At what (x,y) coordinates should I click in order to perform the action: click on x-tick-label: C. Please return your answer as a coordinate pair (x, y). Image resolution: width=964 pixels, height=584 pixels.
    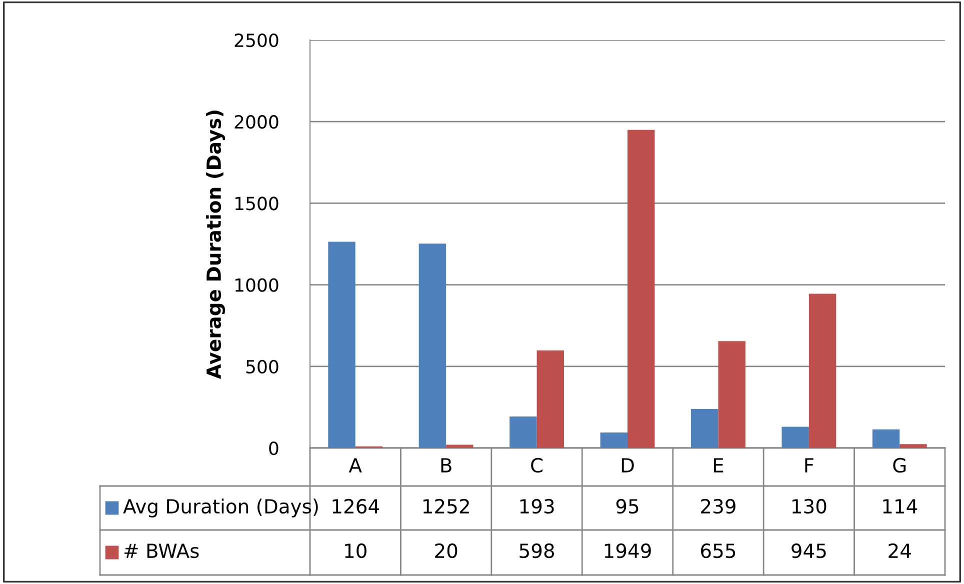
    Looking at the image, I should click on (537, 465).